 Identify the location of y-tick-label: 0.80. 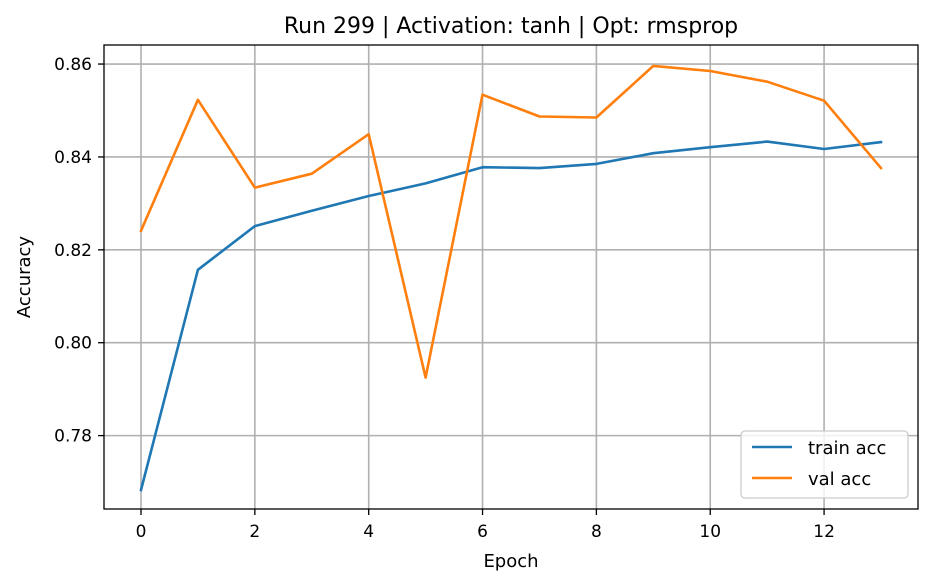
(73, 344).